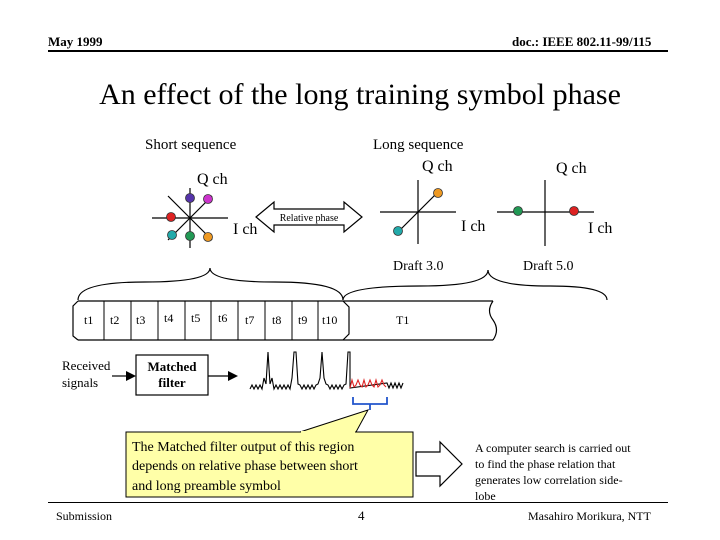 This screenshot has width=720, height=540. Describe the element at coordinates (549, 480) in the screenshot. I see `search-note-line: generates low correlation side-` at that location.